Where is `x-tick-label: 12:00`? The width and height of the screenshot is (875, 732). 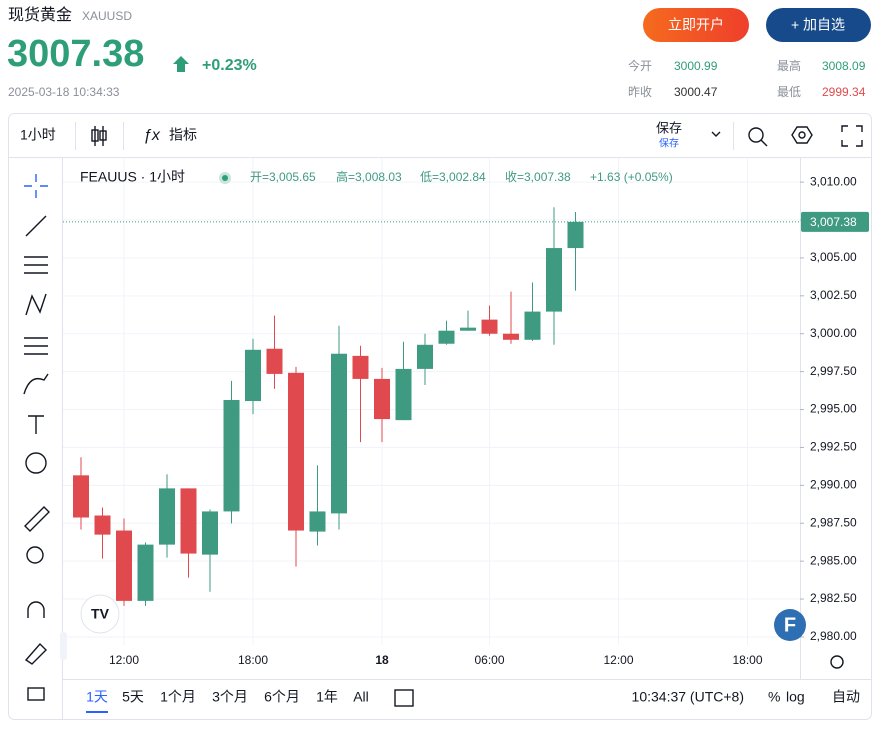 x-tick-label: 12:00 is located at coordinates (124, 660).